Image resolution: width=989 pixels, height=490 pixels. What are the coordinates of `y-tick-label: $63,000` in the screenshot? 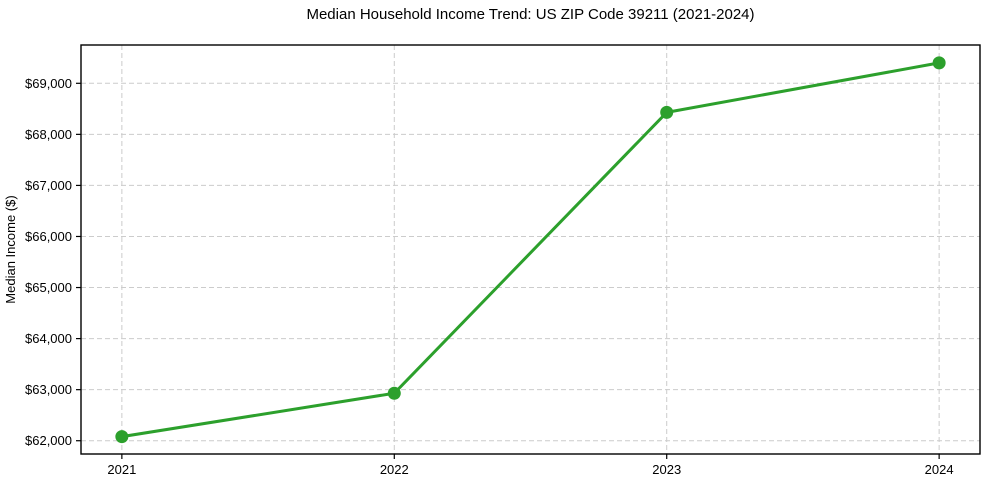 It's located at (48, 389).